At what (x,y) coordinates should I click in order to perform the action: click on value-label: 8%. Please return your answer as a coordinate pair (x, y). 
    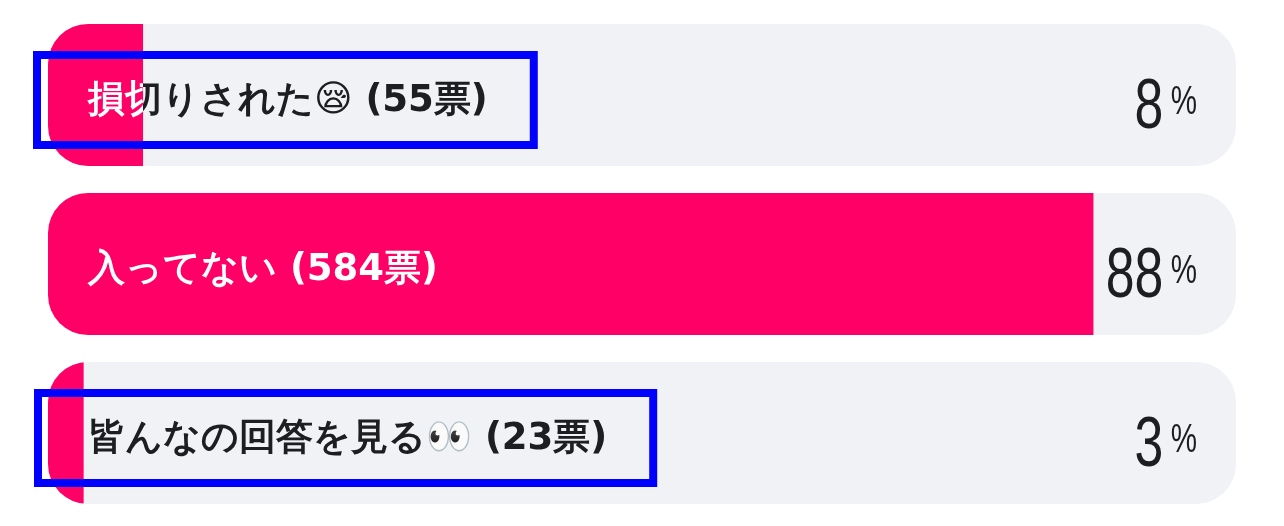
    Looking at the image, I should click on (1165, 103).